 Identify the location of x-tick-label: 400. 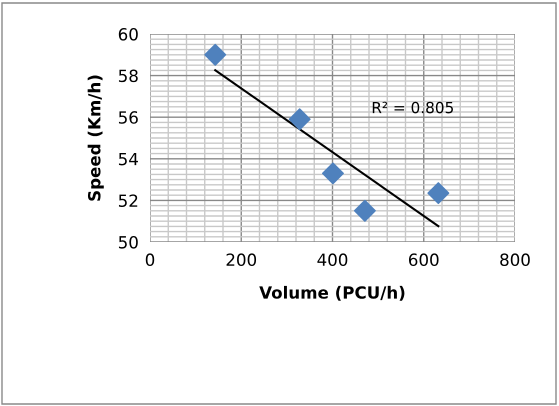
(332, 259).